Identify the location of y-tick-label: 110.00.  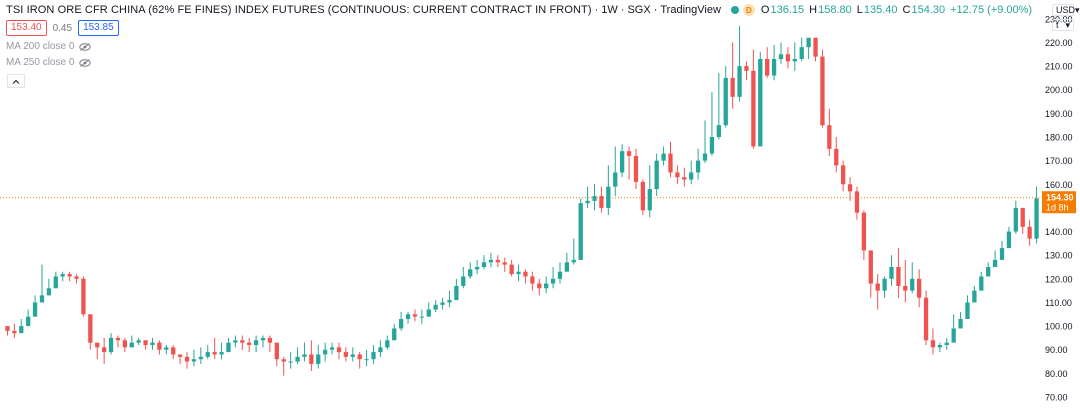
(1058, 303).